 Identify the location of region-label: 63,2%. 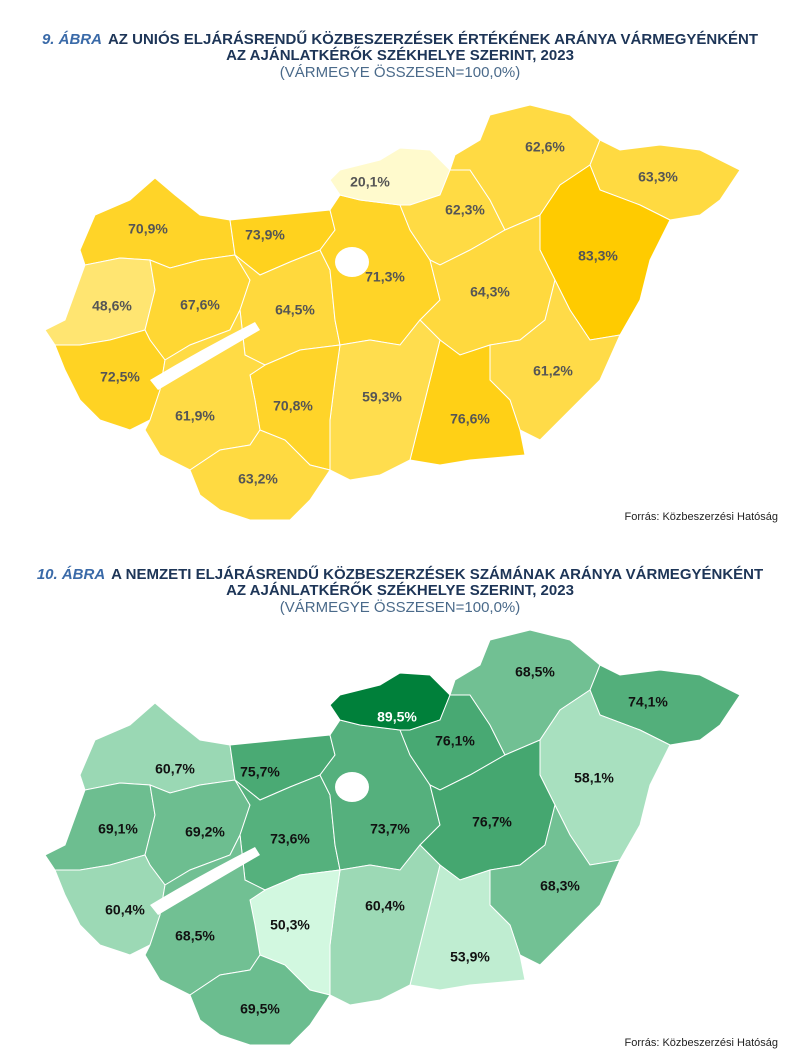
(258, 479).